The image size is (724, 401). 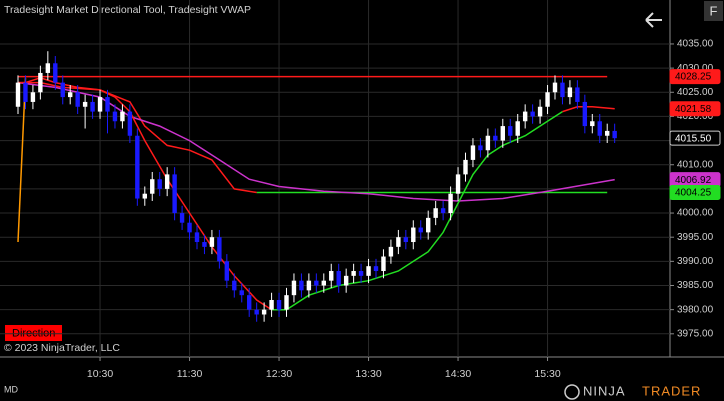 I want to click on back-arrow, so click(x=653, y=20).